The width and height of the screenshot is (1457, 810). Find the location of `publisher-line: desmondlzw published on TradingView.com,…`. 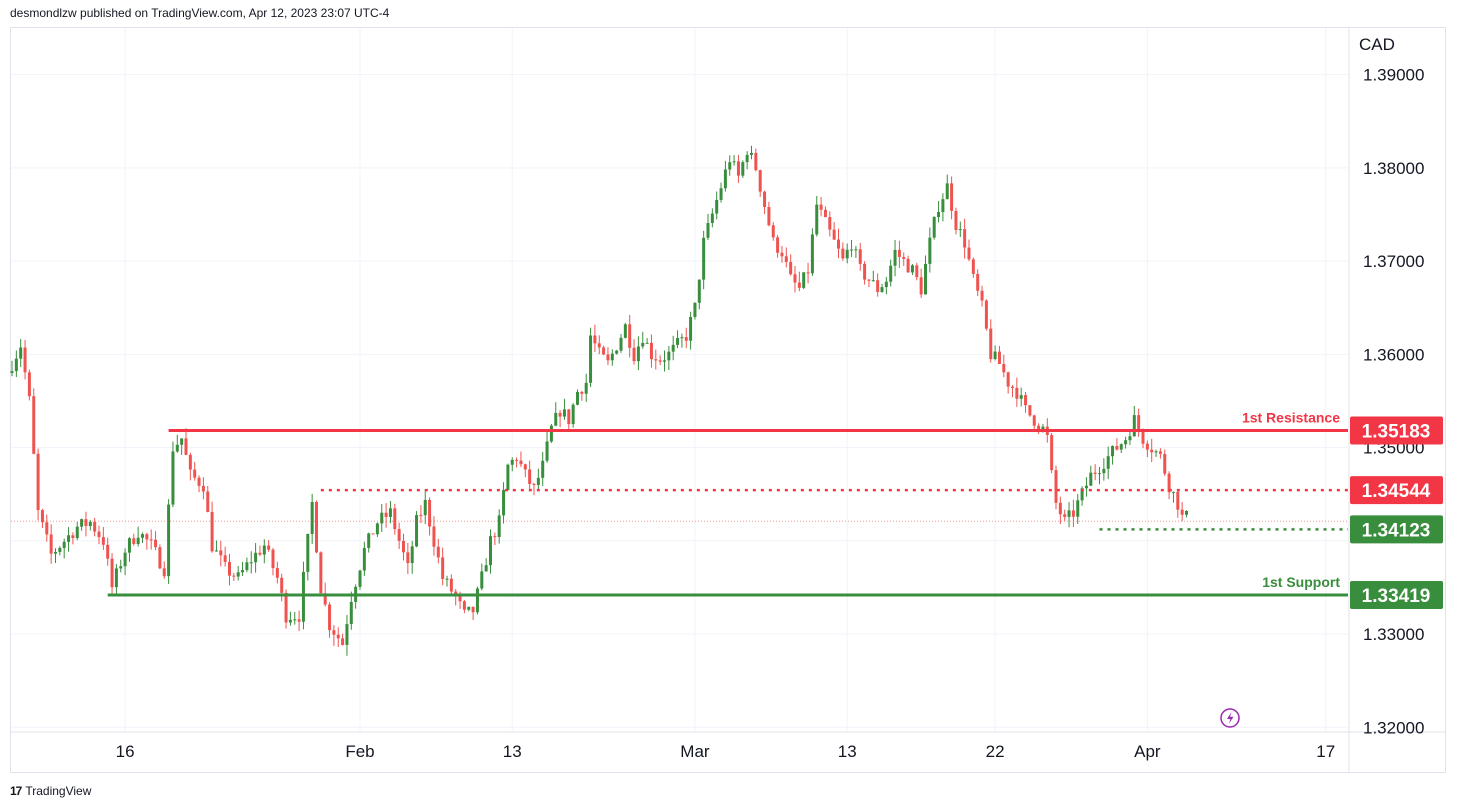

publisher-line: desmondlzw published on TradingView.com,… is located at coordinates (200, 13).